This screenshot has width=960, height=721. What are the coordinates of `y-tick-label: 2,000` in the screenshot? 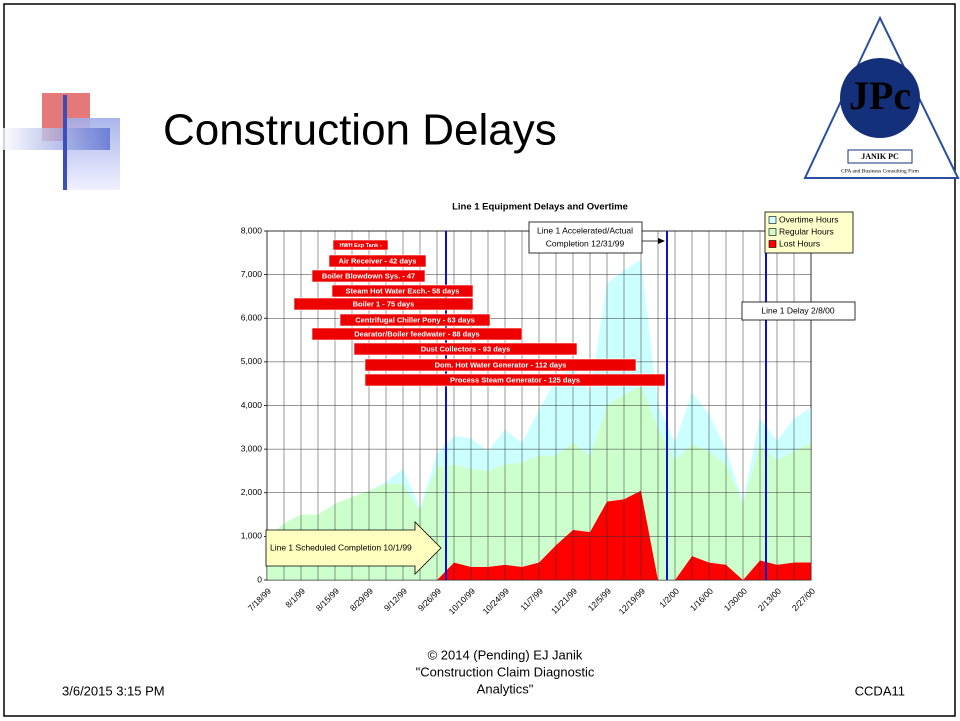 It's located at (252, 492).